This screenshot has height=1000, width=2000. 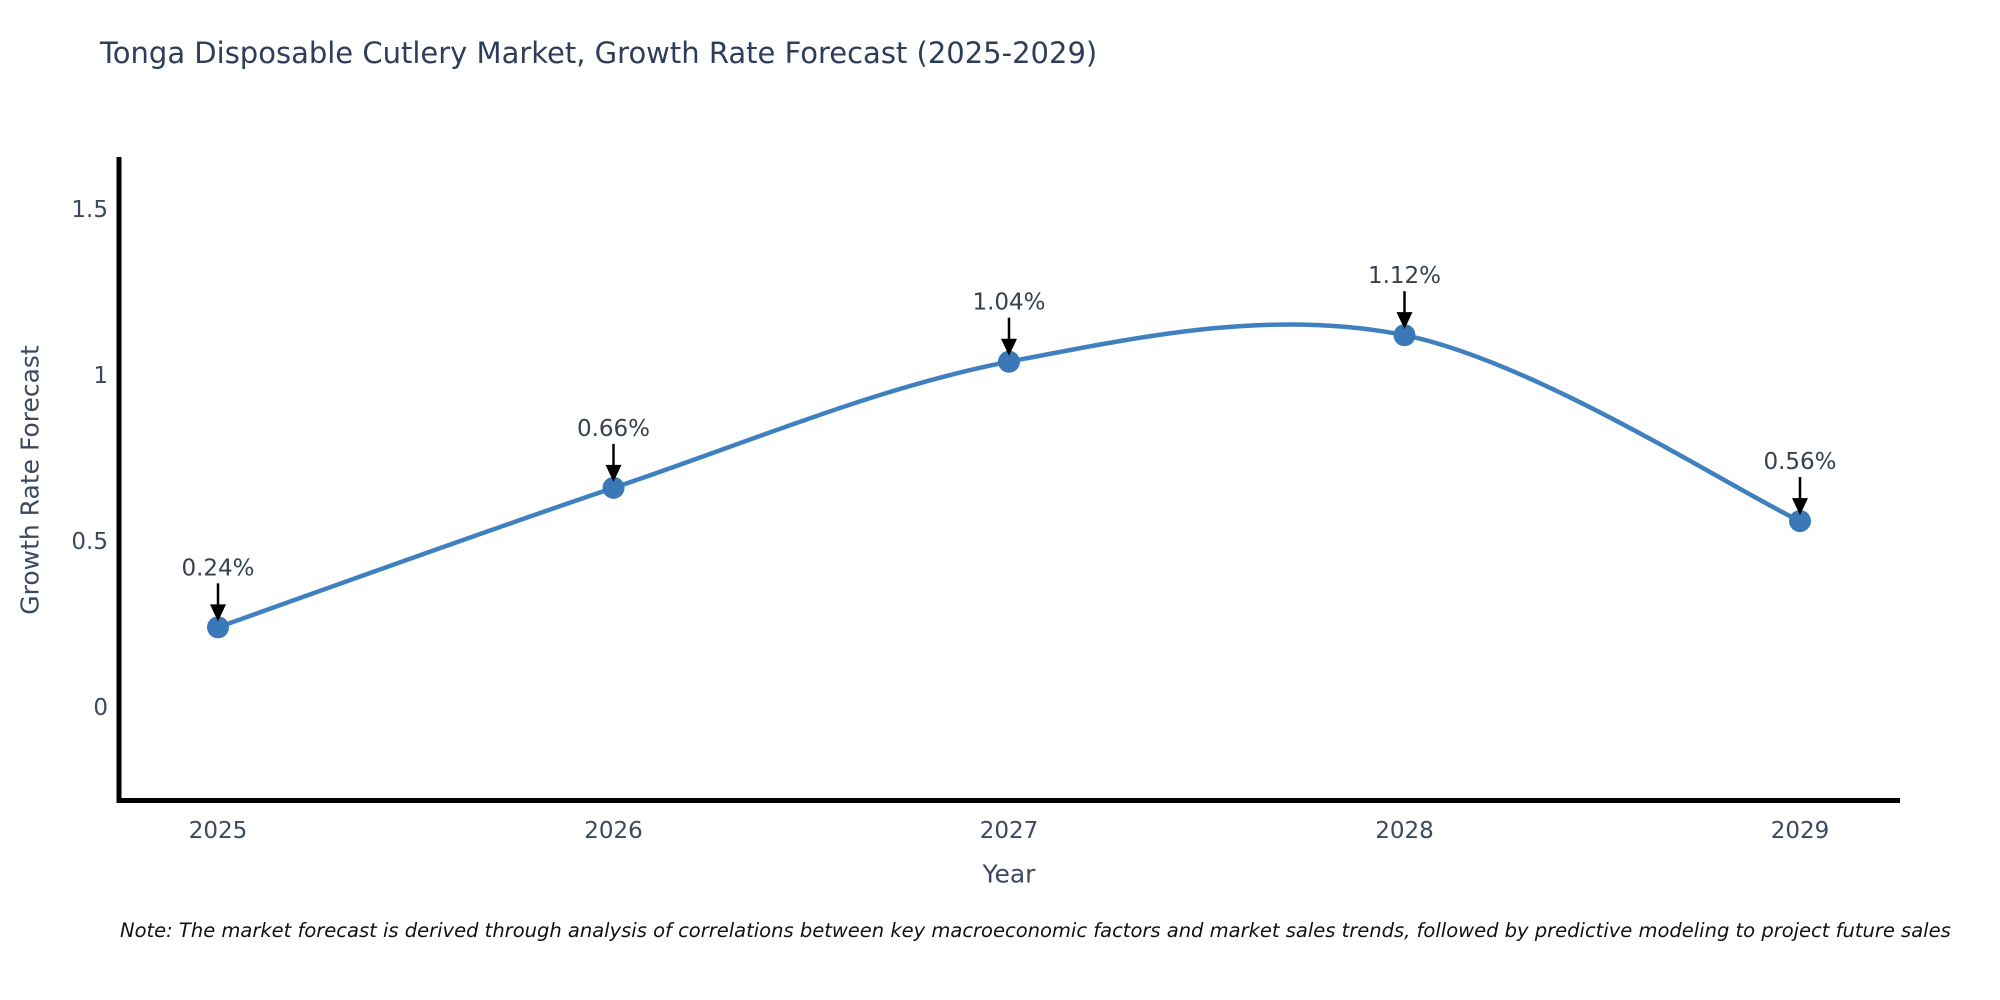 I want to click on annotation-label: 1.04%, so click(x=1008, y=303).